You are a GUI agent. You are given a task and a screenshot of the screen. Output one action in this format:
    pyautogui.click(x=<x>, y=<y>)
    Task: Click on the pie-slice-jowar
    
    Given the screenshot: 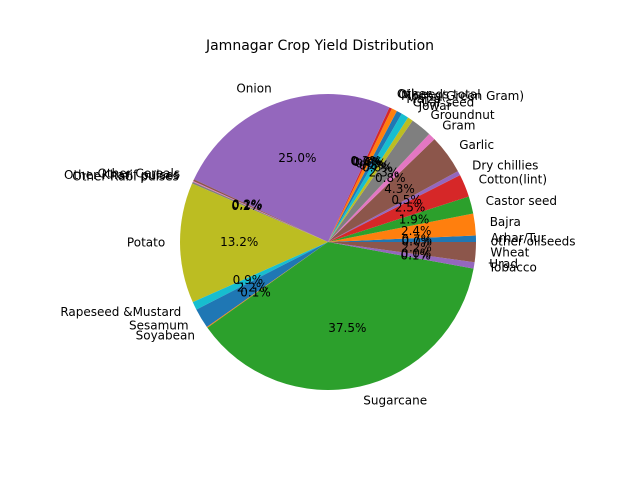 What is the action you would take?
    pyautogui.click(x=370, y=179)
    